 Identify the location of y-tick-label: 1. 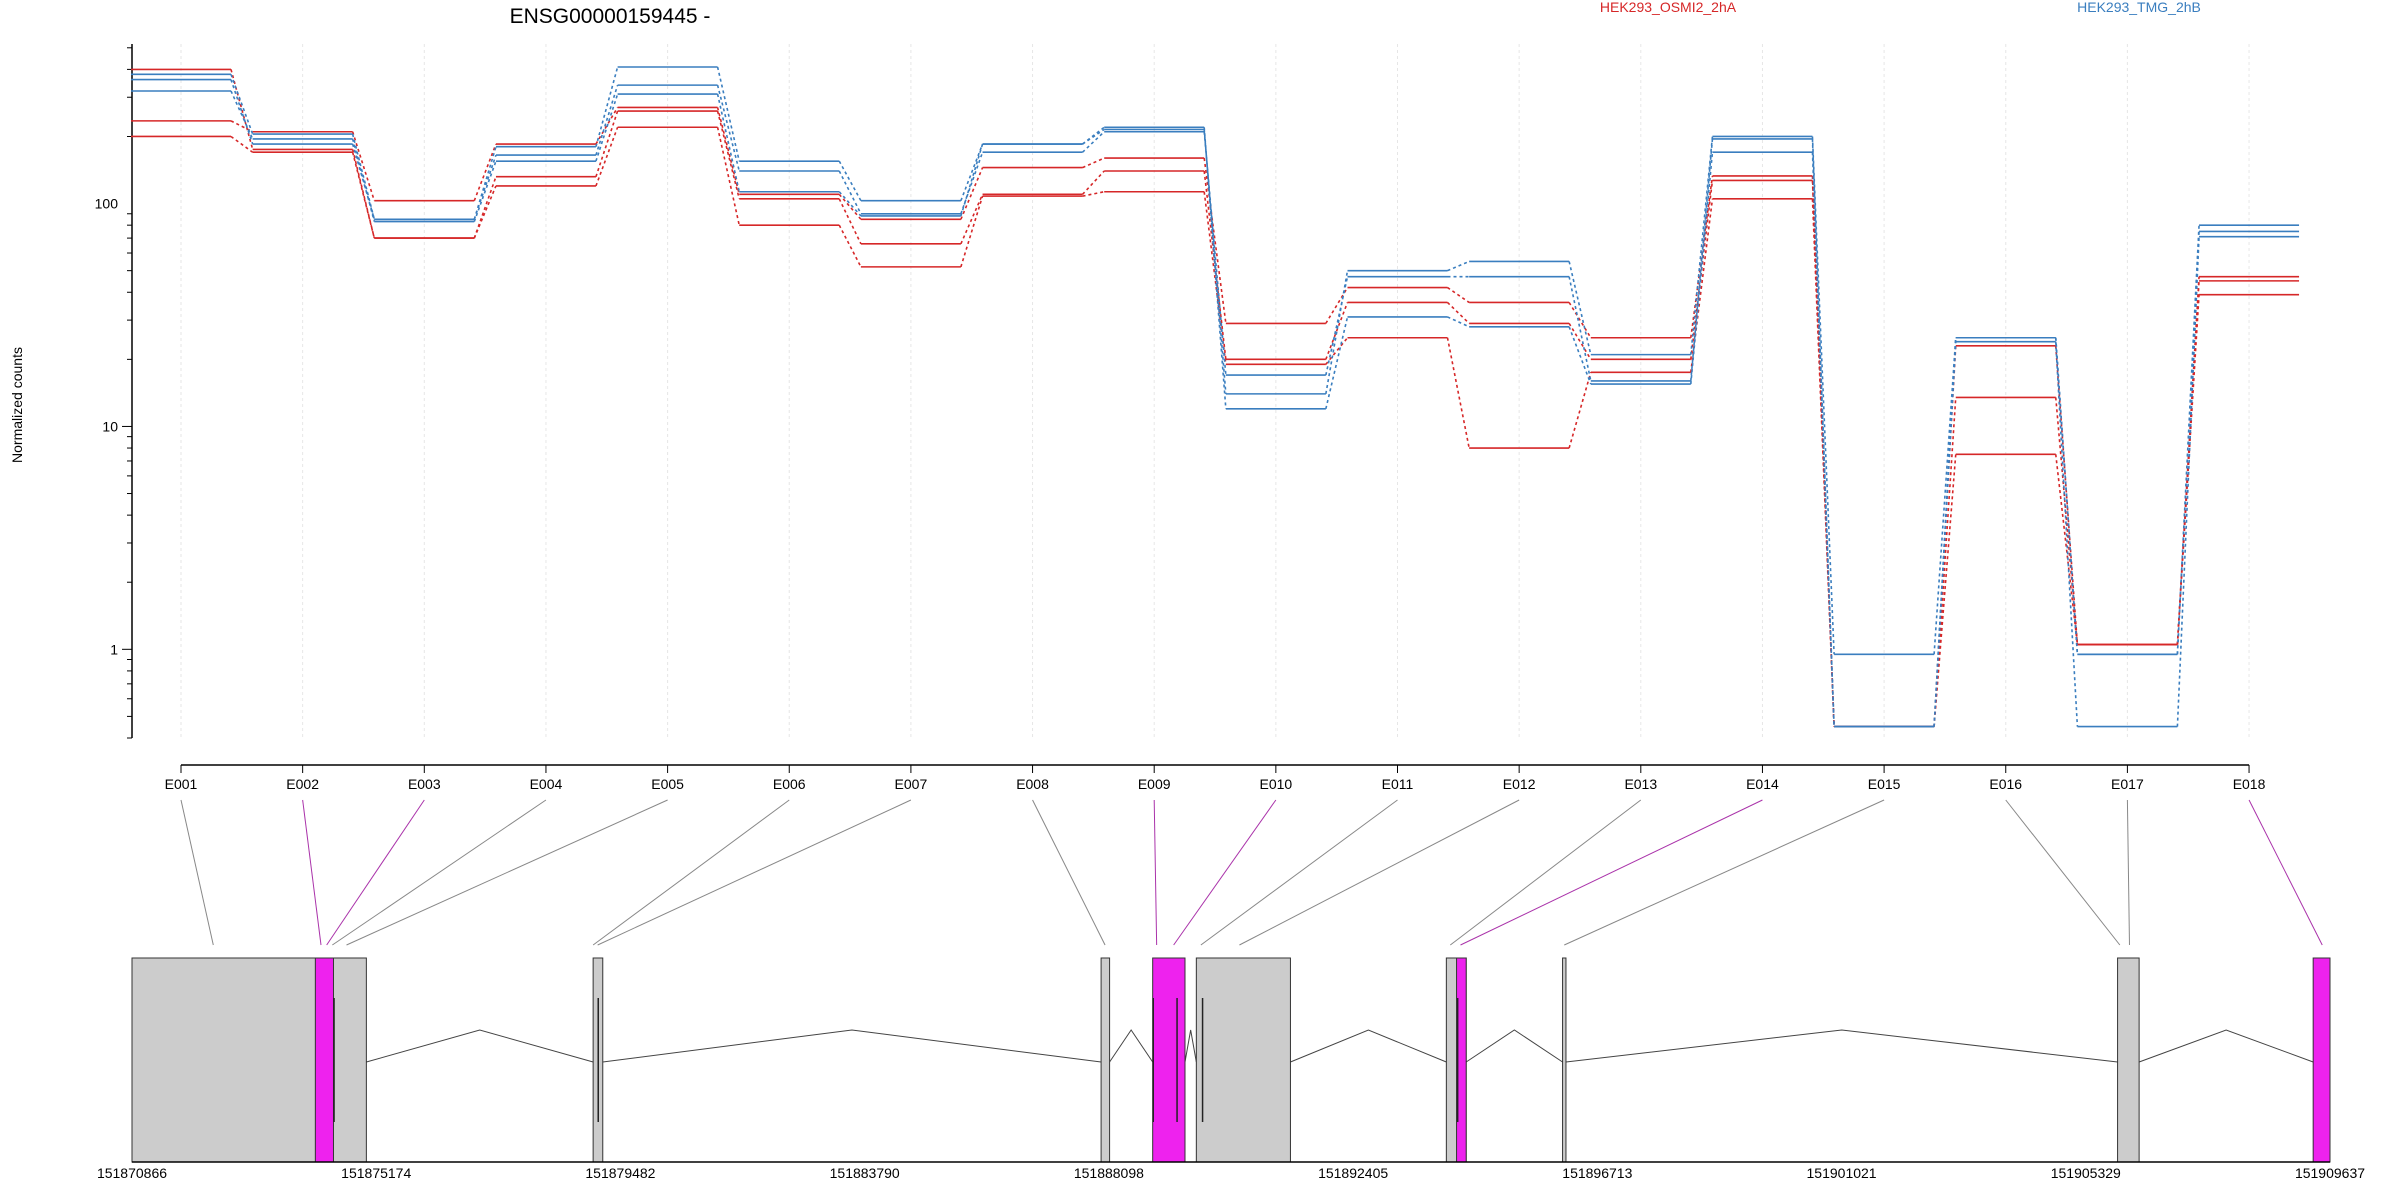
(114, 649).